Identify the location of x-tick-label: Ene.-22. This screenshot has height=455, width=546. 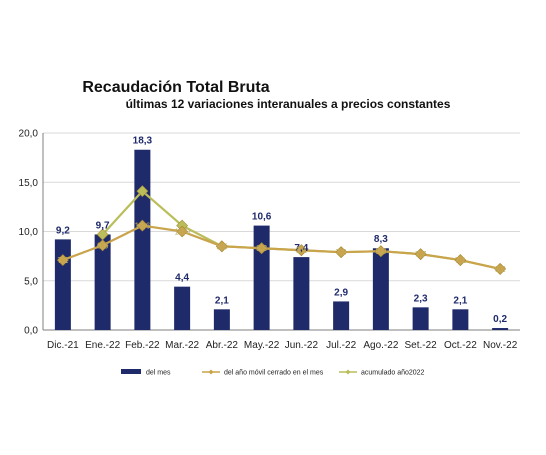
(102, 345).